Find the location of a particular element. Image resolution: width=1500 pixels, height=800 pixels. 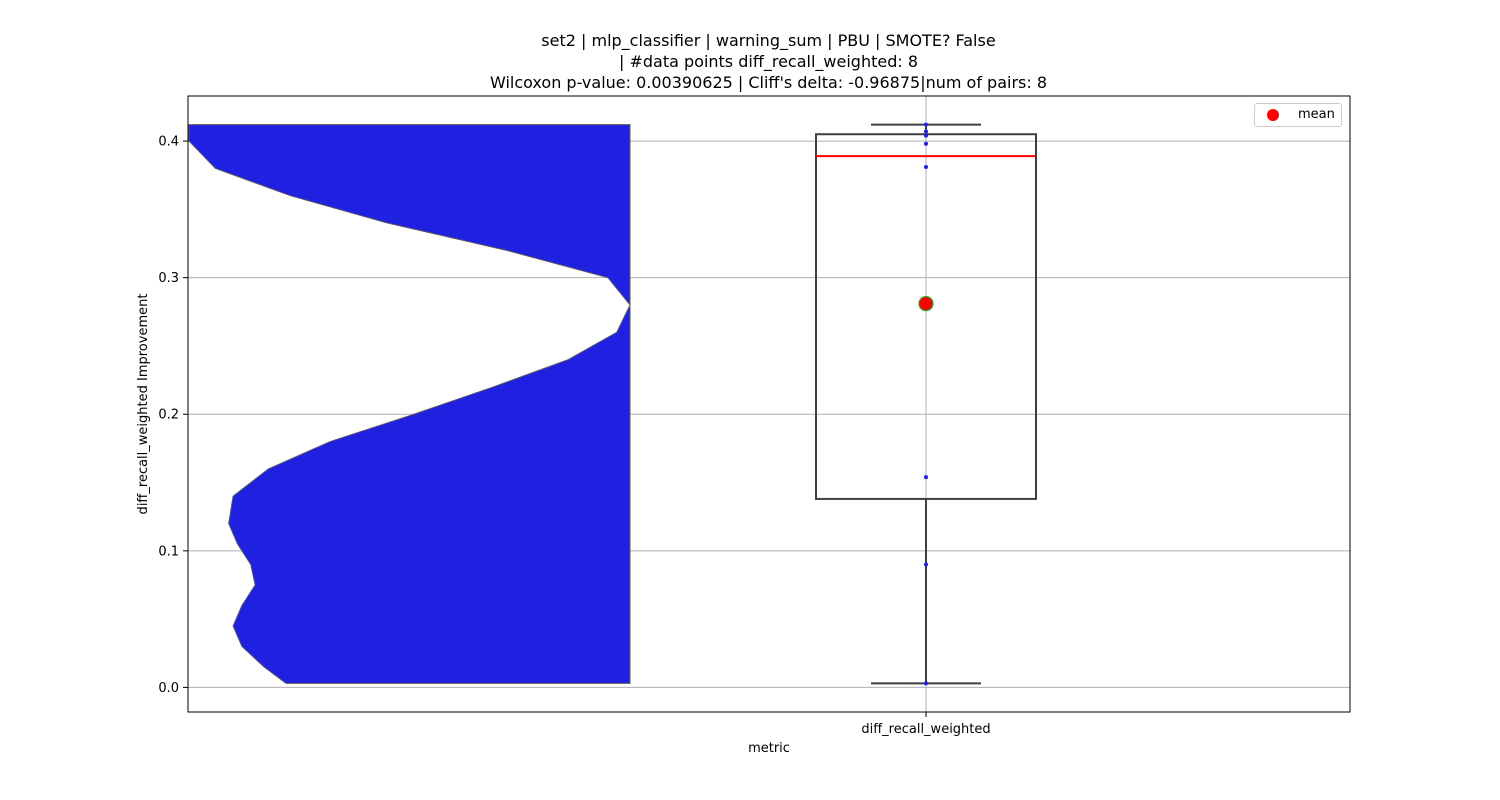

point-layer is located at coordinates (926, 404).